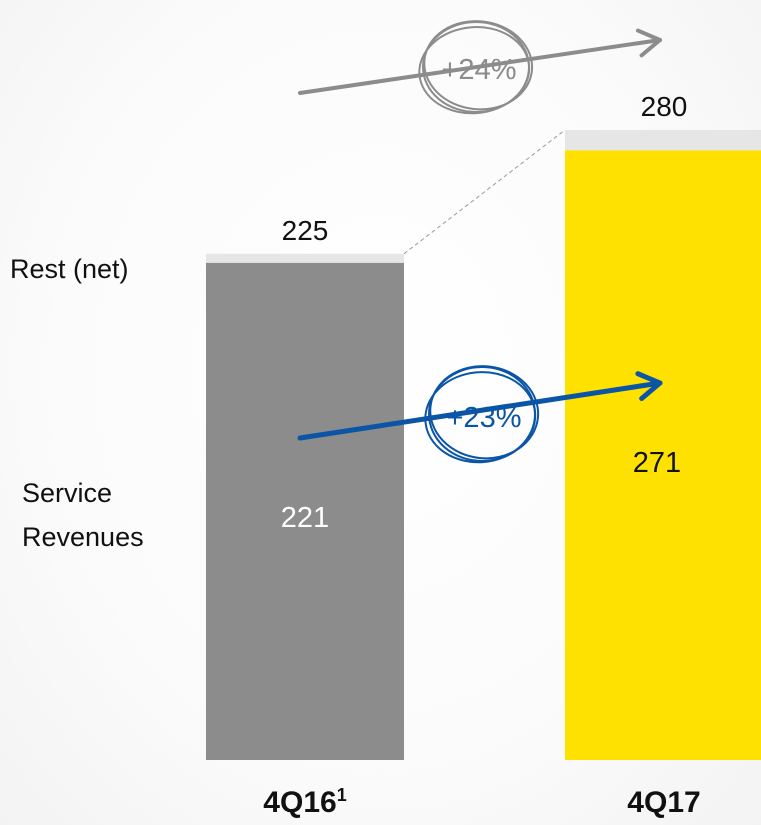  I want to click on growth-label-total: +24%, so click(479, 70).